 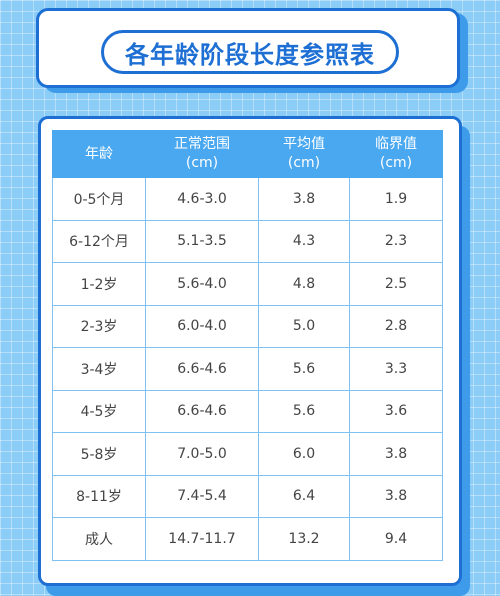 What do you see at coordinates (304, 454) in the screenshot?
I see `cell-average: 6.0` at bounding box center [304, 454].